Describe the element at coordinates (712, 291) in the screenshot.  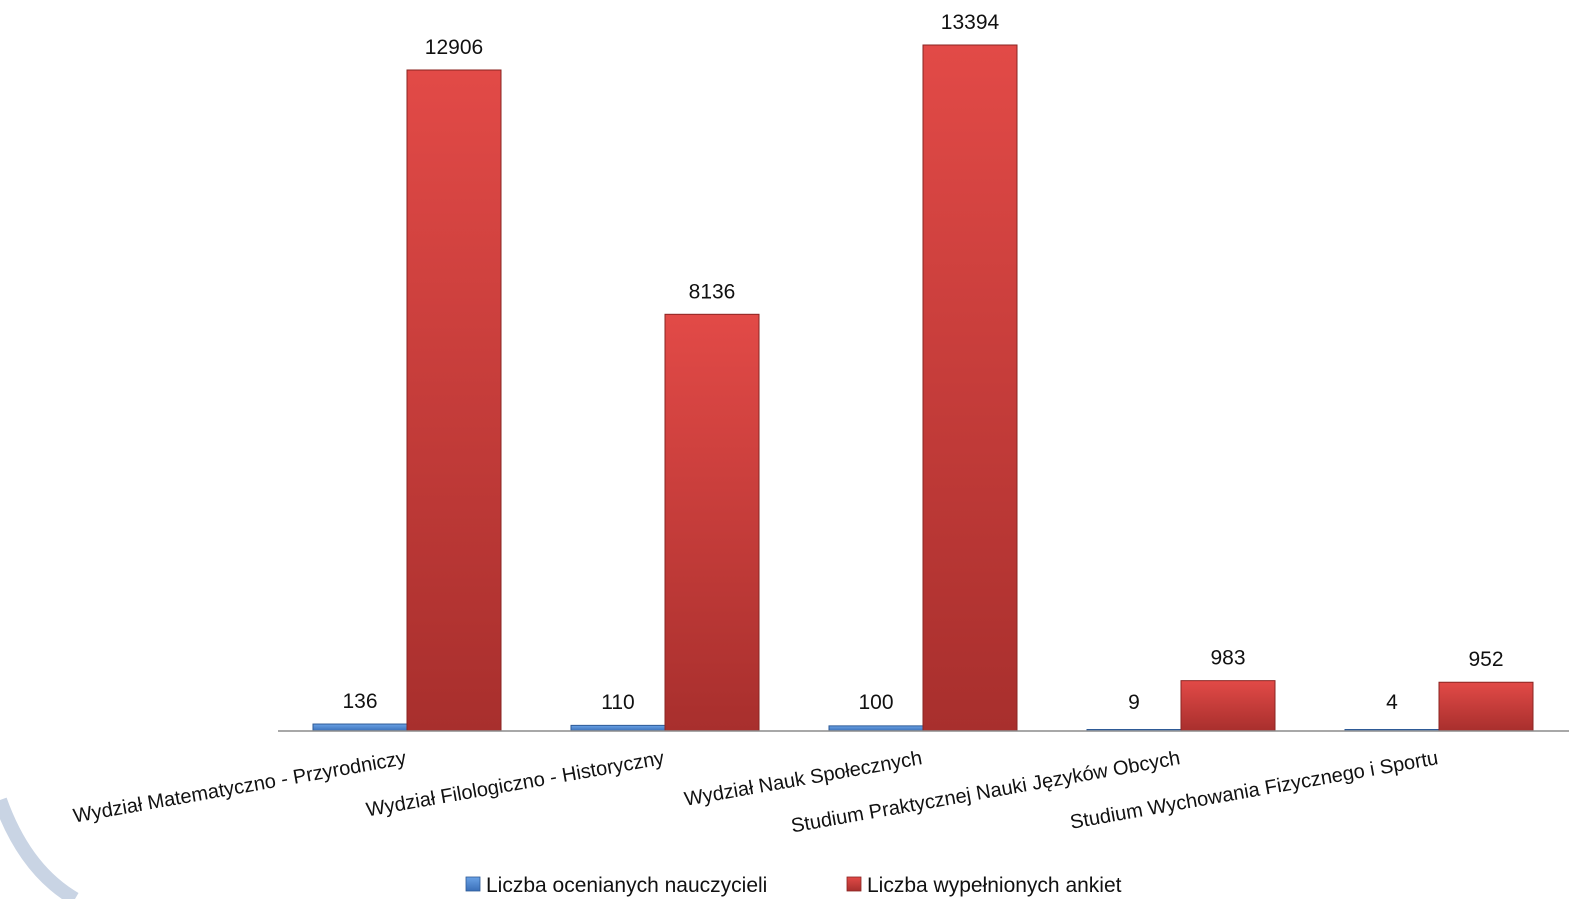
I see `data-label-s2-c2: 8136` at that location.